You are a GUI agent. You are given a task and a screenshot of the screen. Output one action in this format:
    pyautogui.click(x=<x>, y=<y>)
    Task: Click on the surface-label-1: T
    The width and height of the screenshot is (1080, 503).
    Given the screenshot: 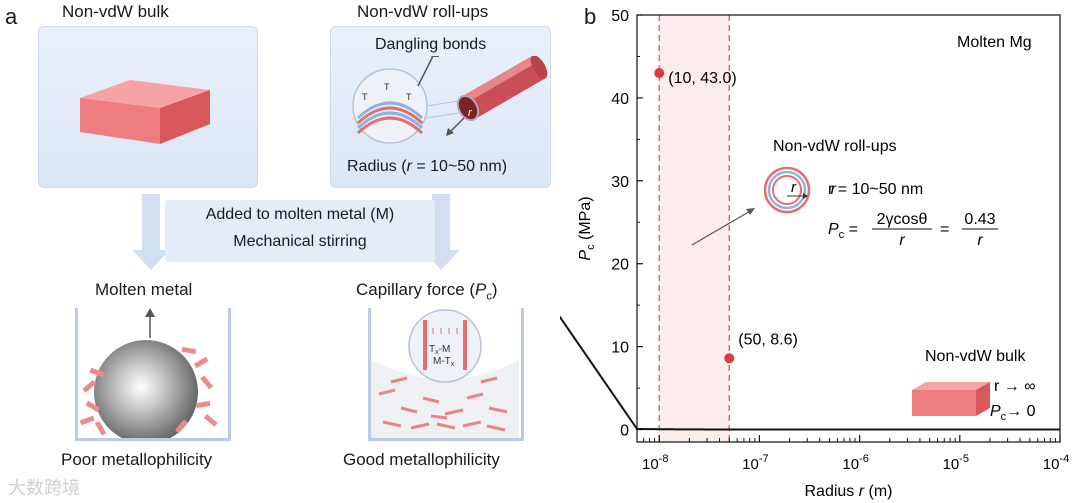 What is the action you would take?
    pyautogui.click(x=365, y=97)
    